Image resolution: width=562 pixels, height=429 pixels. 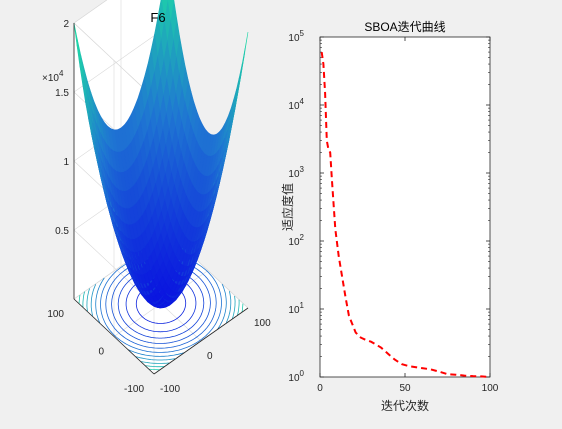 I want to click on surface-y-tick-label: 100, so click(x=55, y=314).